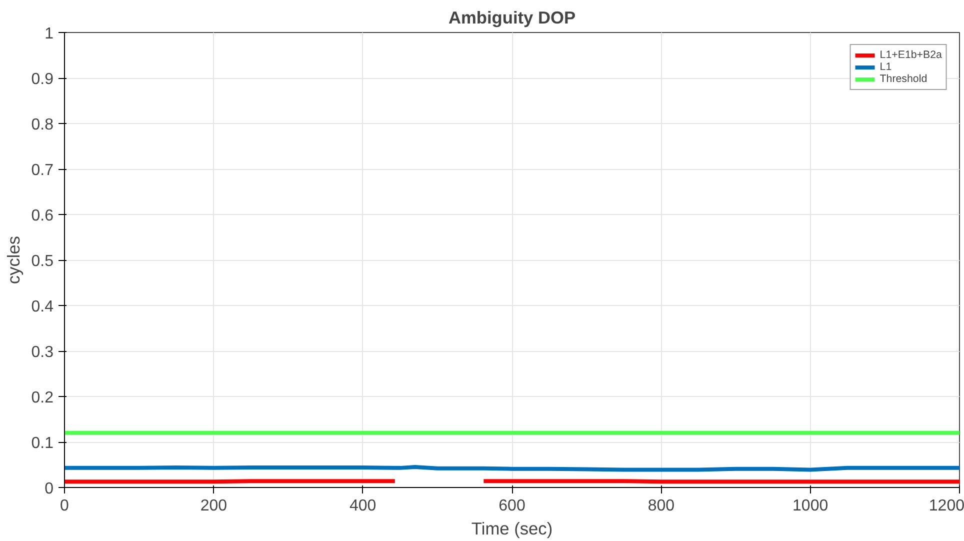 This screenshot has width=964, height=541. Describe the element at coordinates (42, 79) in the screenshot. I see `y-tick-label: 0.9` at that location.